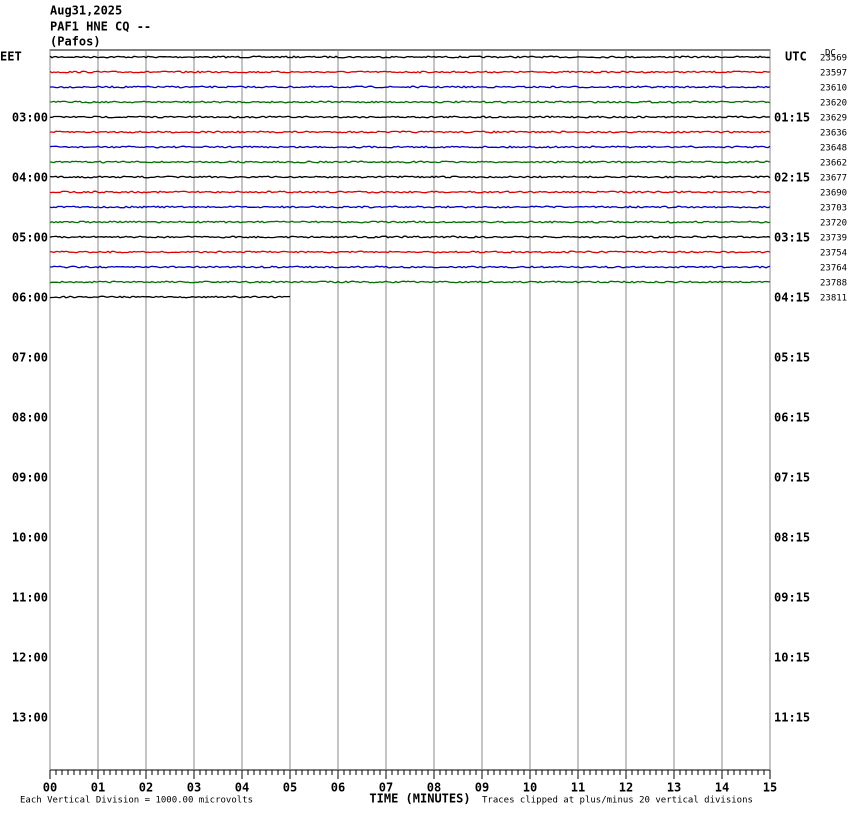 This screenshot has width=850, height=814. Describe the element at coordinates (722, 788) in the screenshot. I see `x-tick-label: 14` at that location.